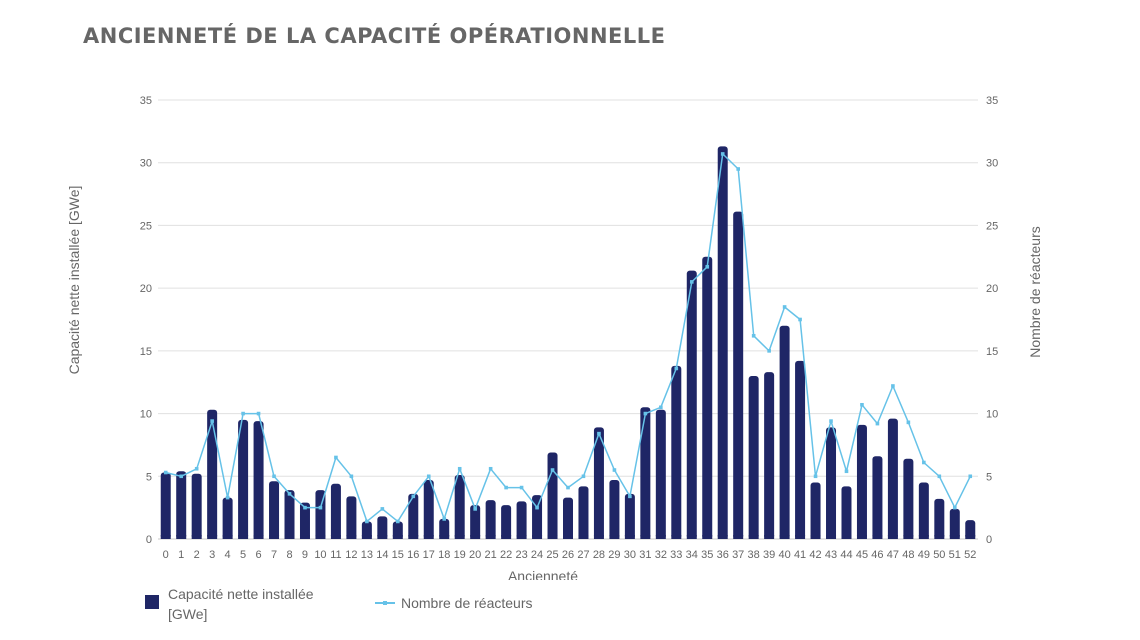  I want to click on x-tick-label: 9, so click(305, 555).